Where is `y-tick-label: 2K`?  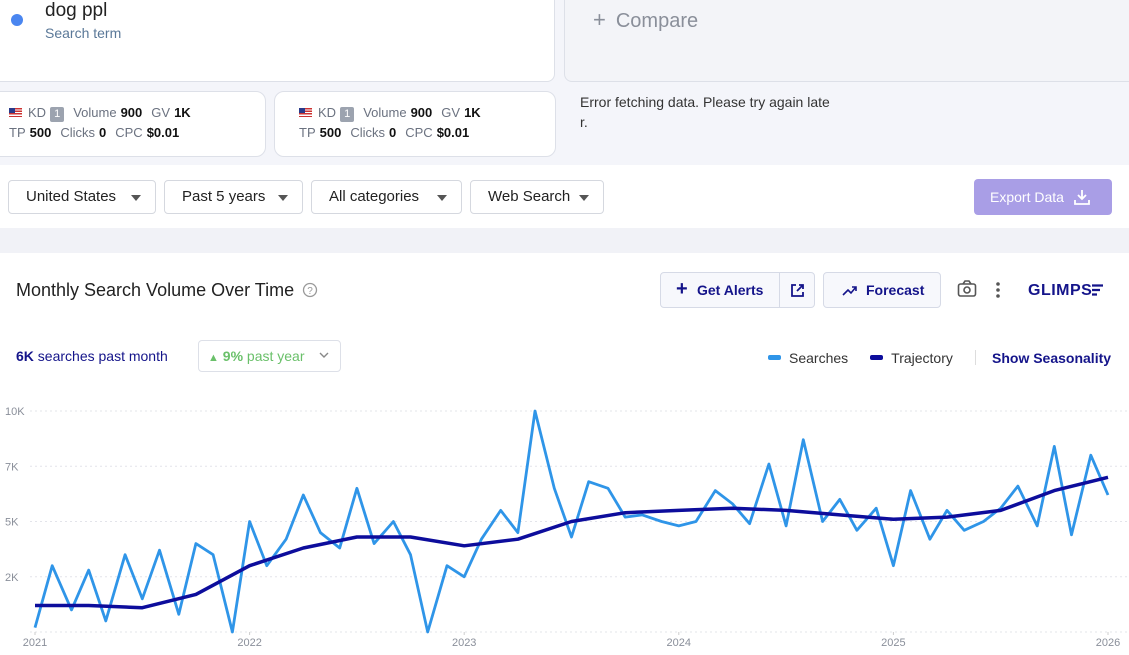
y-tick-label: 2K is located at coordinates (12, 578).